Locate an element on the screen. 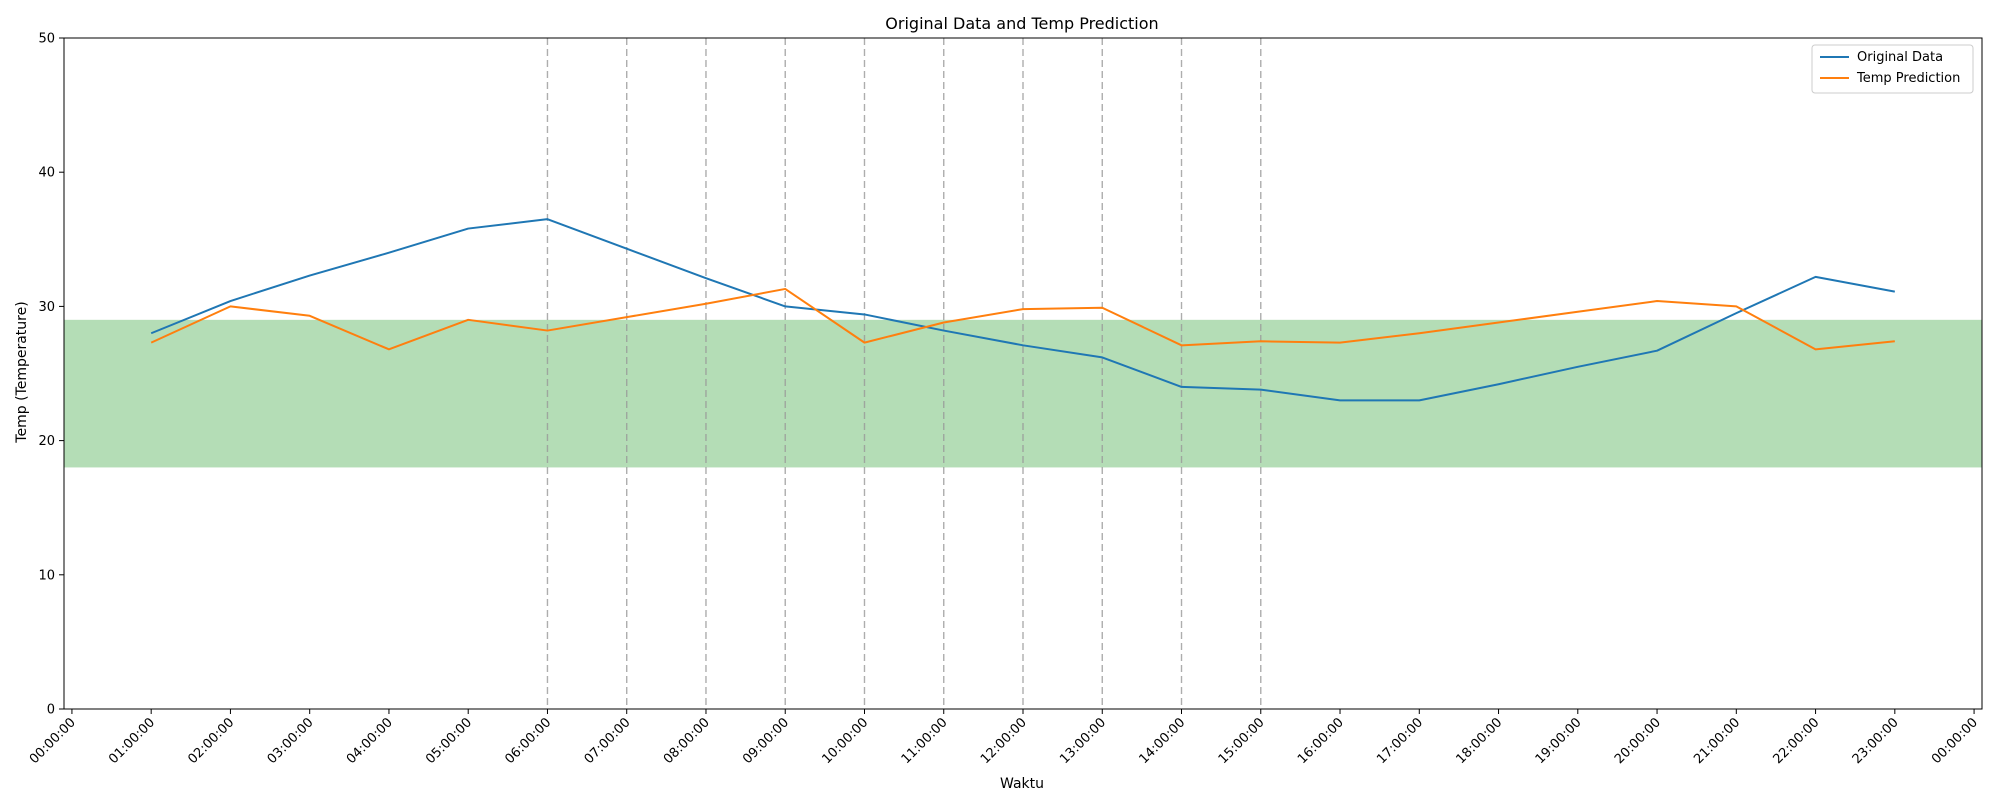 Image resolution: width=2000 pixels, height=800 pixels. y-tick-label: 40 is located at coordinates (46, 173).